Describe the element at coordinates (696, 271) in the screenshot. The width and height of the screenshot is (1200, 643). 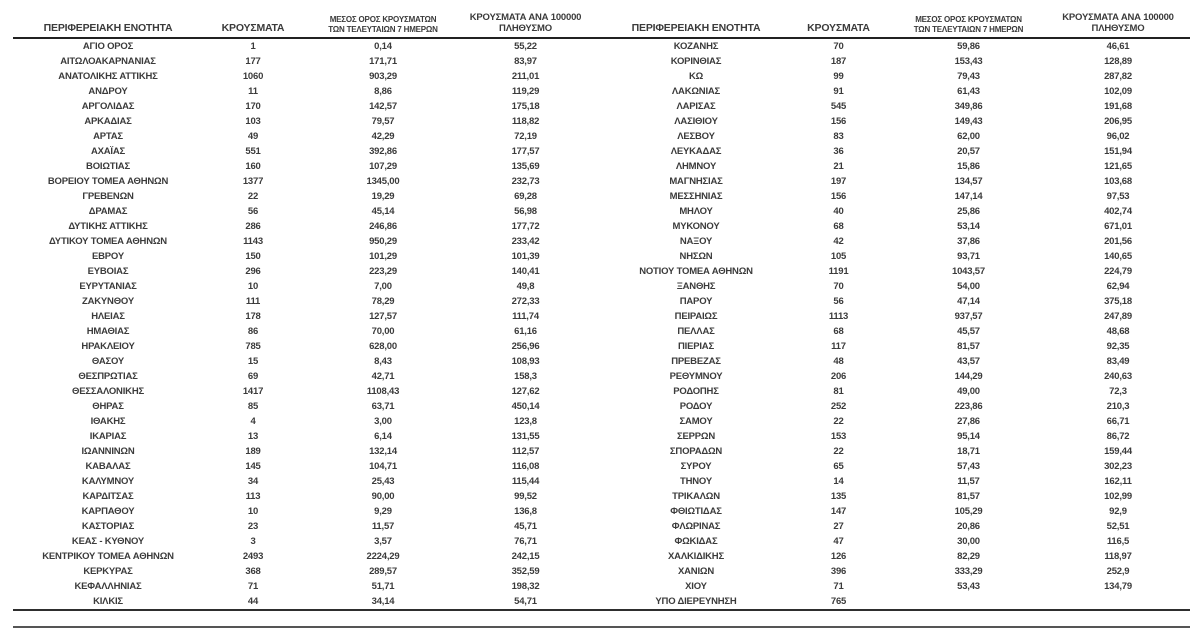
I see `region-cell: ΝΟΤΙΟΥ ΤΟΜΕΑ ΑΘΗΝΩΝ` at that location.